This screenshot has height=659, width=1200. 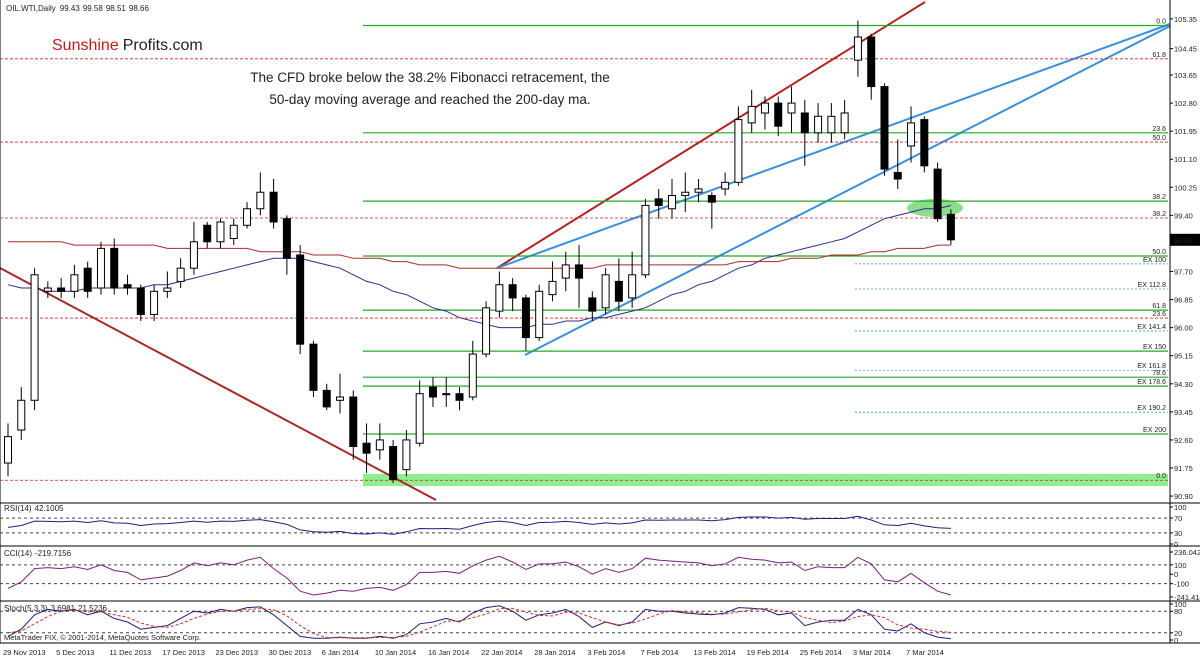 What do you see at coordinates (183, 652) in the screenshot?
I see `x-tick-label: 17 Dec 2013` at bounding box center [183, 652].